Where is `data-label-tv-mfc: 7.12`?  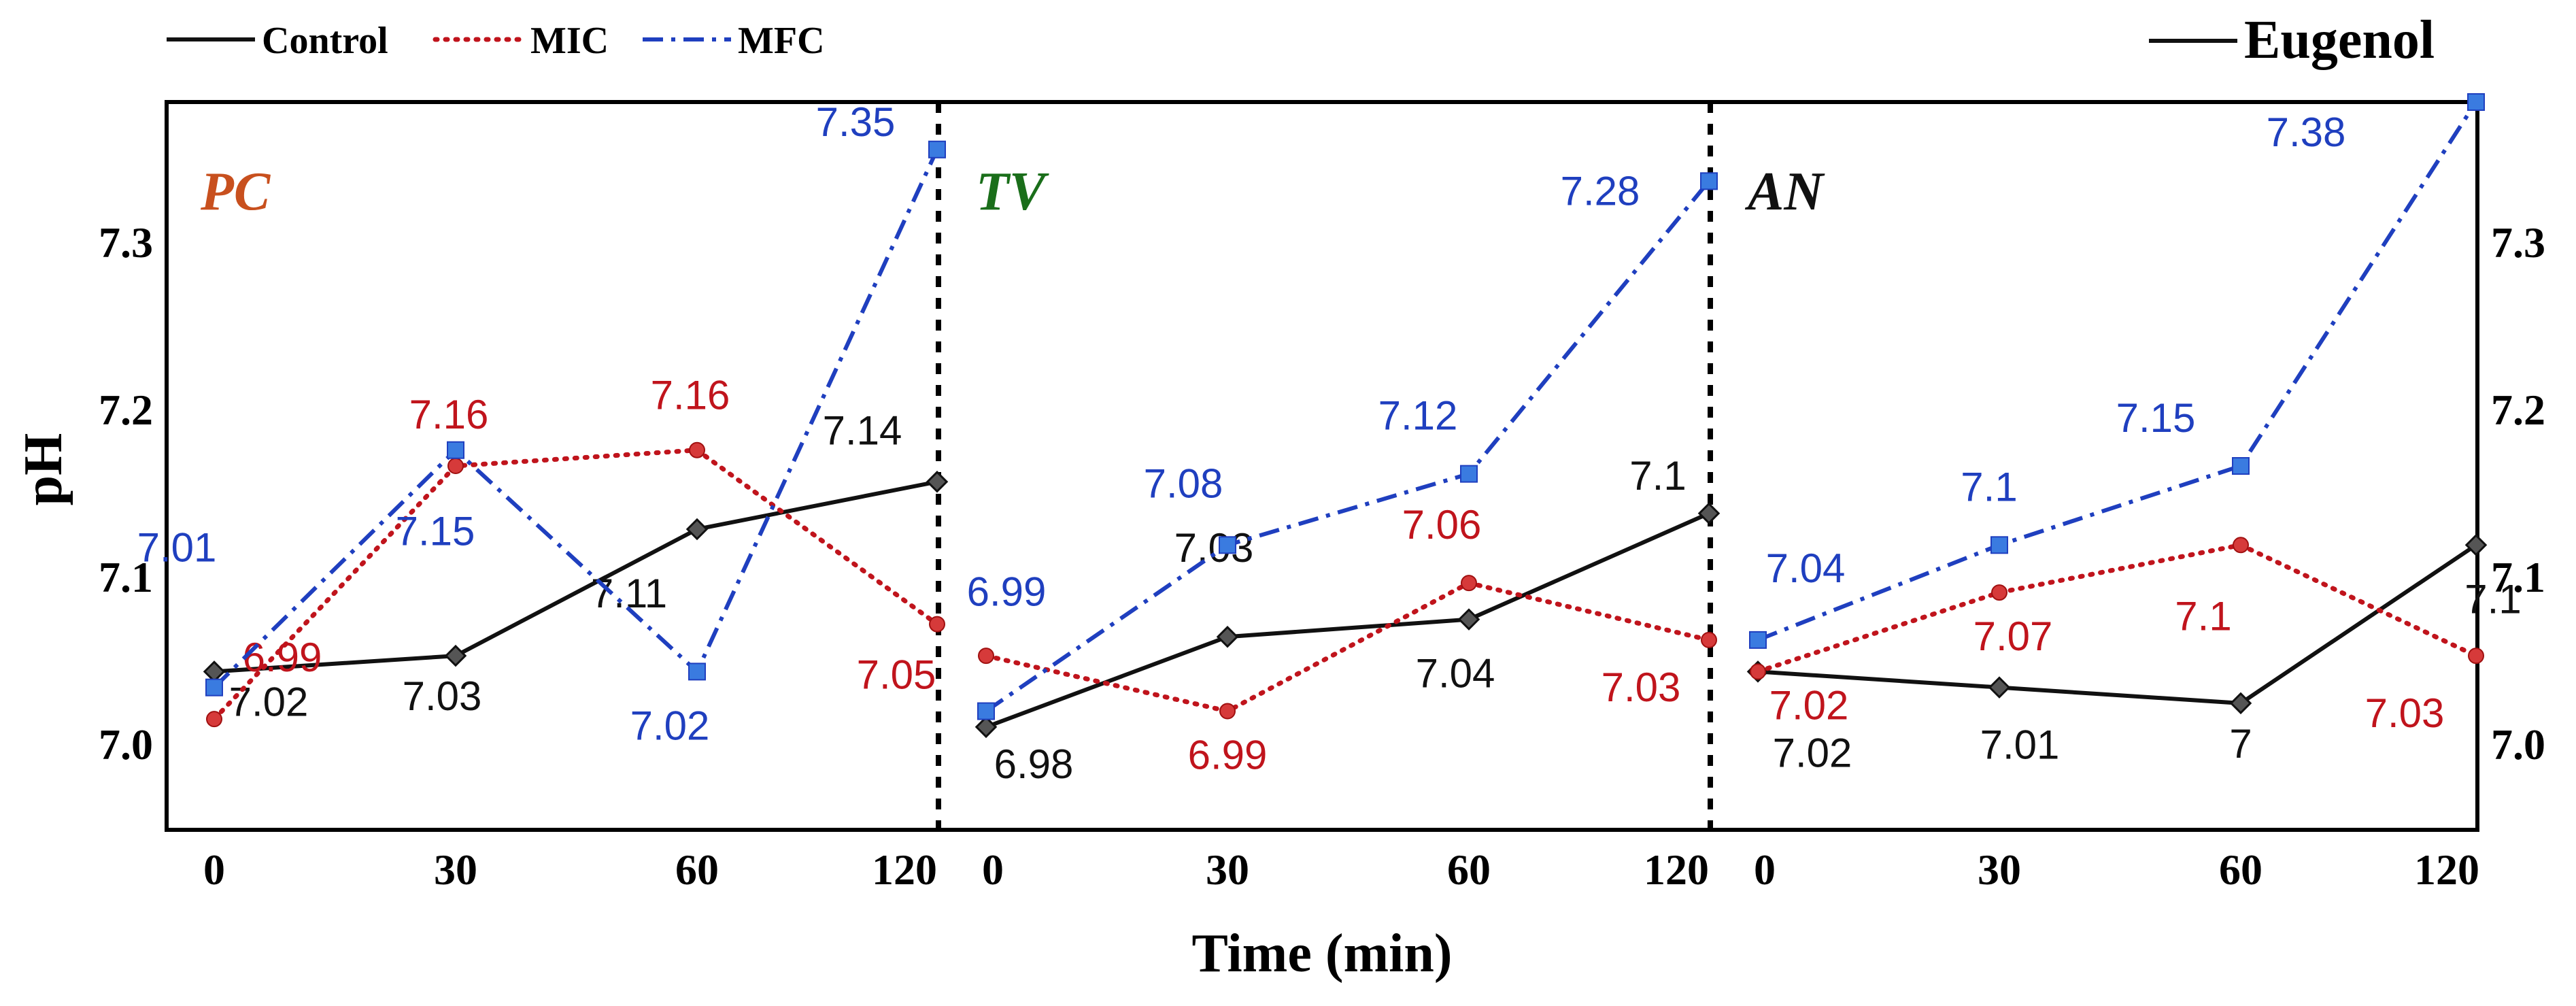 data-label-tv-mfc: 7.12 is located at coordinates (1418, 416).